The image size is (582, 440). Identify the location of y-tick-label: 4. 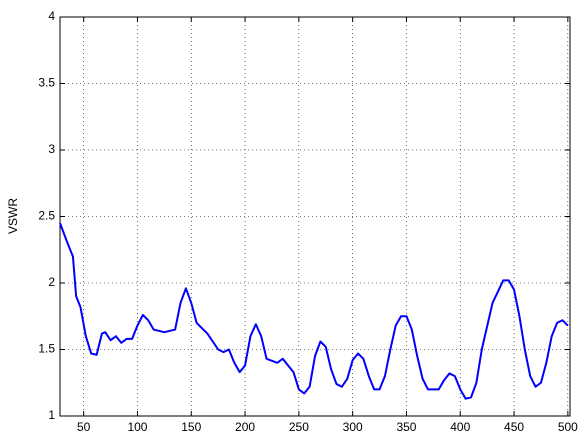
(51, 16).